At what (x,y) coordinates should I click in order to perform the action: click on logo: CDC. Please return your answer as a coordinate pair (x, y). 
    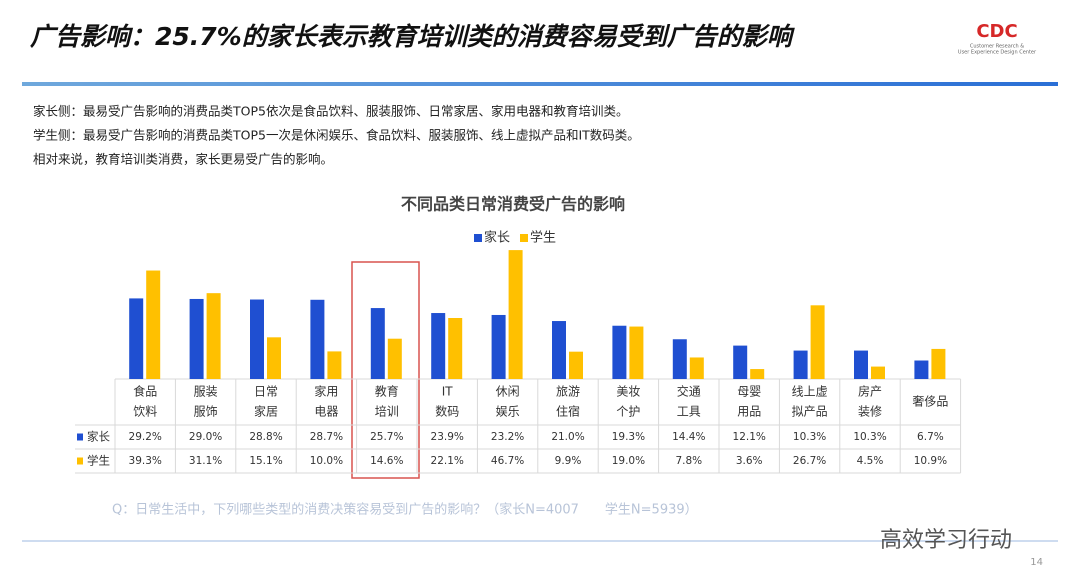
    Looking at the image, I should click on (996, 31).